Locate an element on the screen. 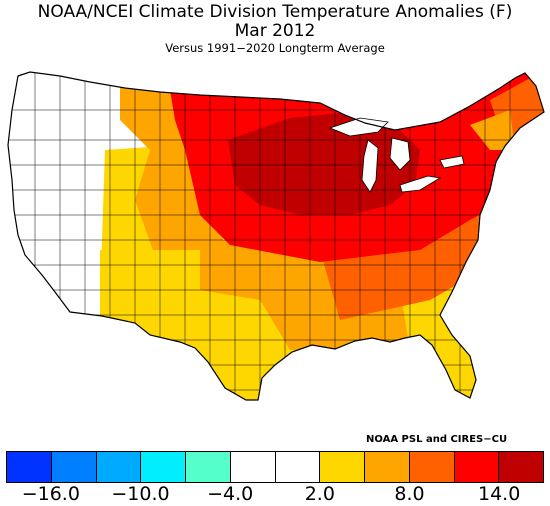 This screenshot has width=550, height=506. legend-tick-5: 14.0 is located at coordinates (499, 494).